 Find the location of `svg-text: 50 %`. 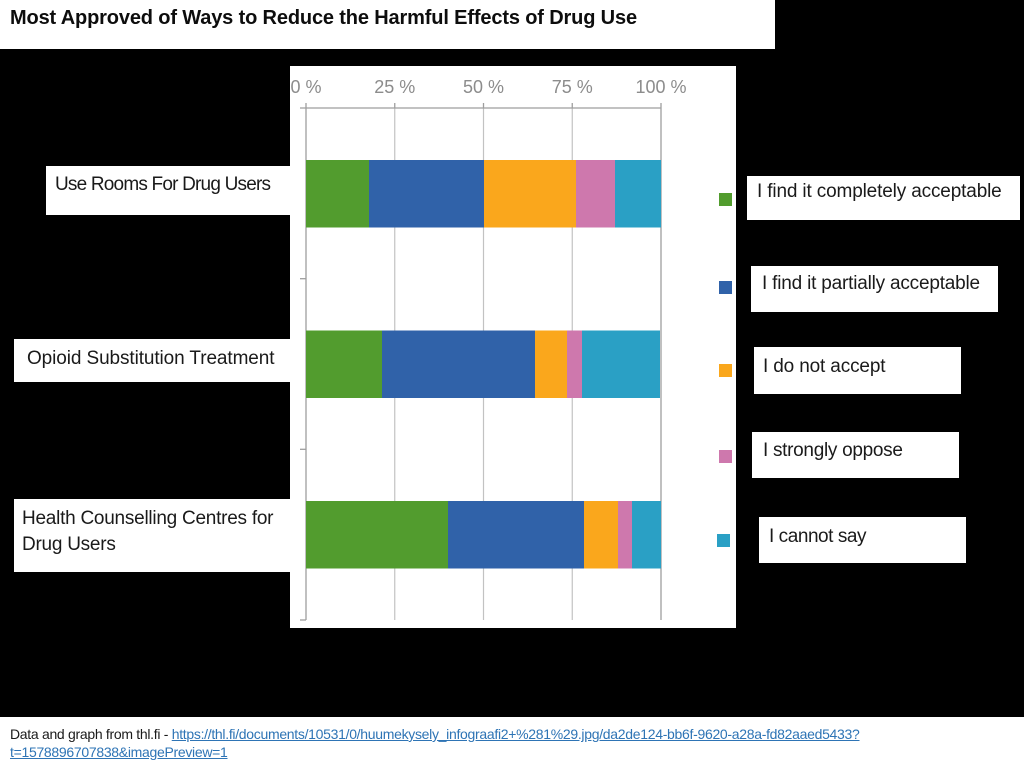

svg-text: 50 % is located at coordinates (483, 87).